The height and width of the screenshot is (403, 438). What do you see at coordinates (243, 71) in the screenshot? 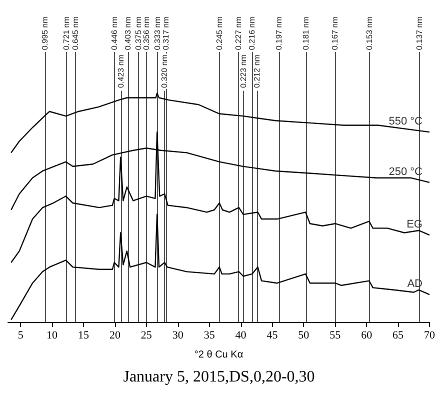
I see `ref-line-label: 0.223 nm` at bounding box center [243, 71].